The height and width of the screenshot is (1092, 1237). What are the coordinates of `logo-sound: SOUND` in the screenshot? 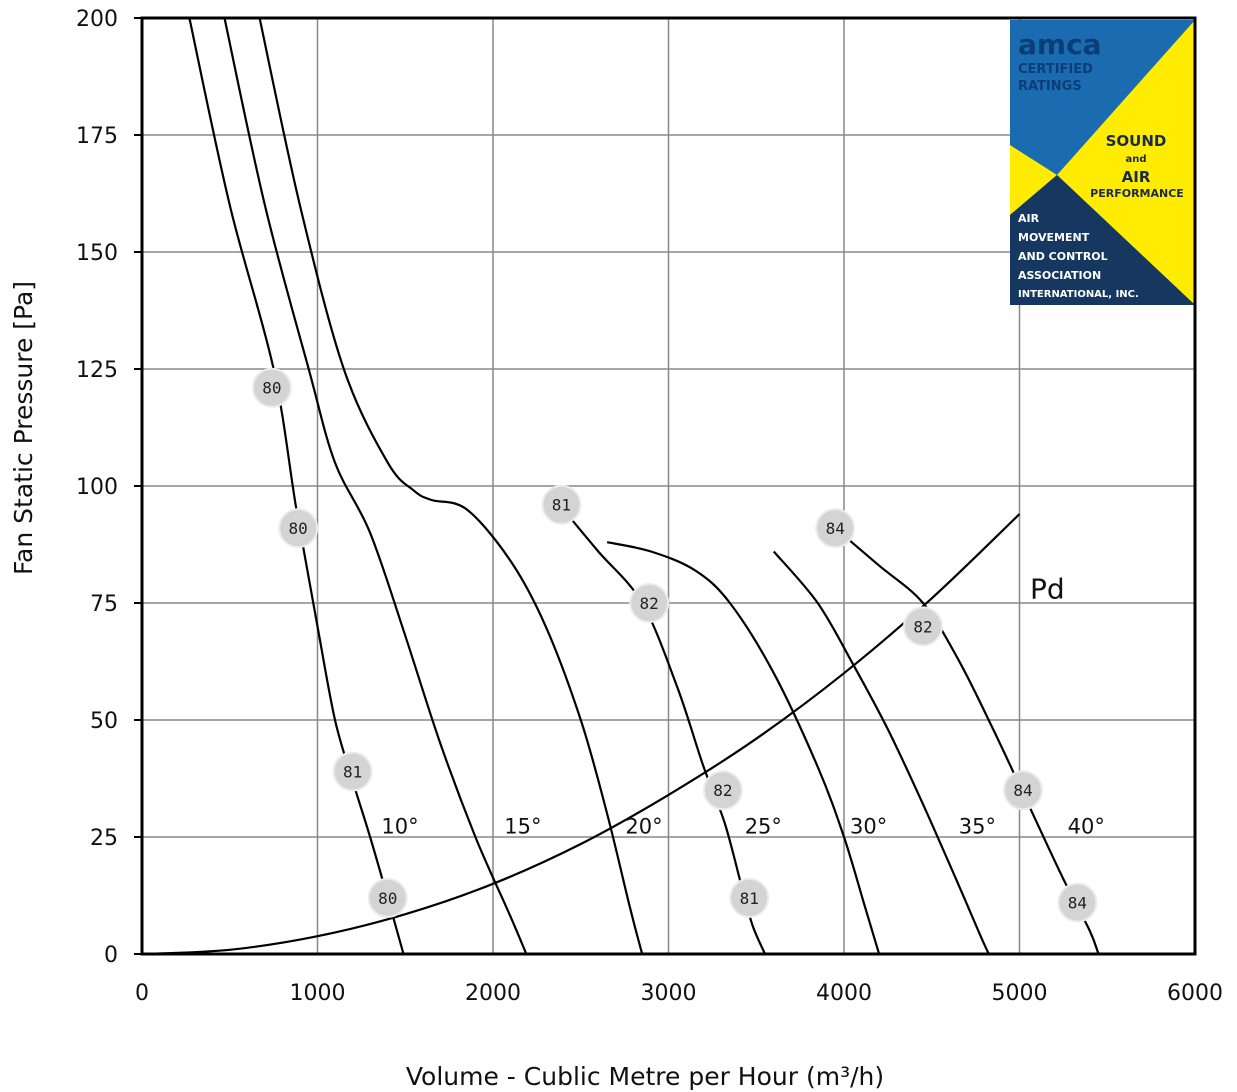 It's located at (1136, 141).